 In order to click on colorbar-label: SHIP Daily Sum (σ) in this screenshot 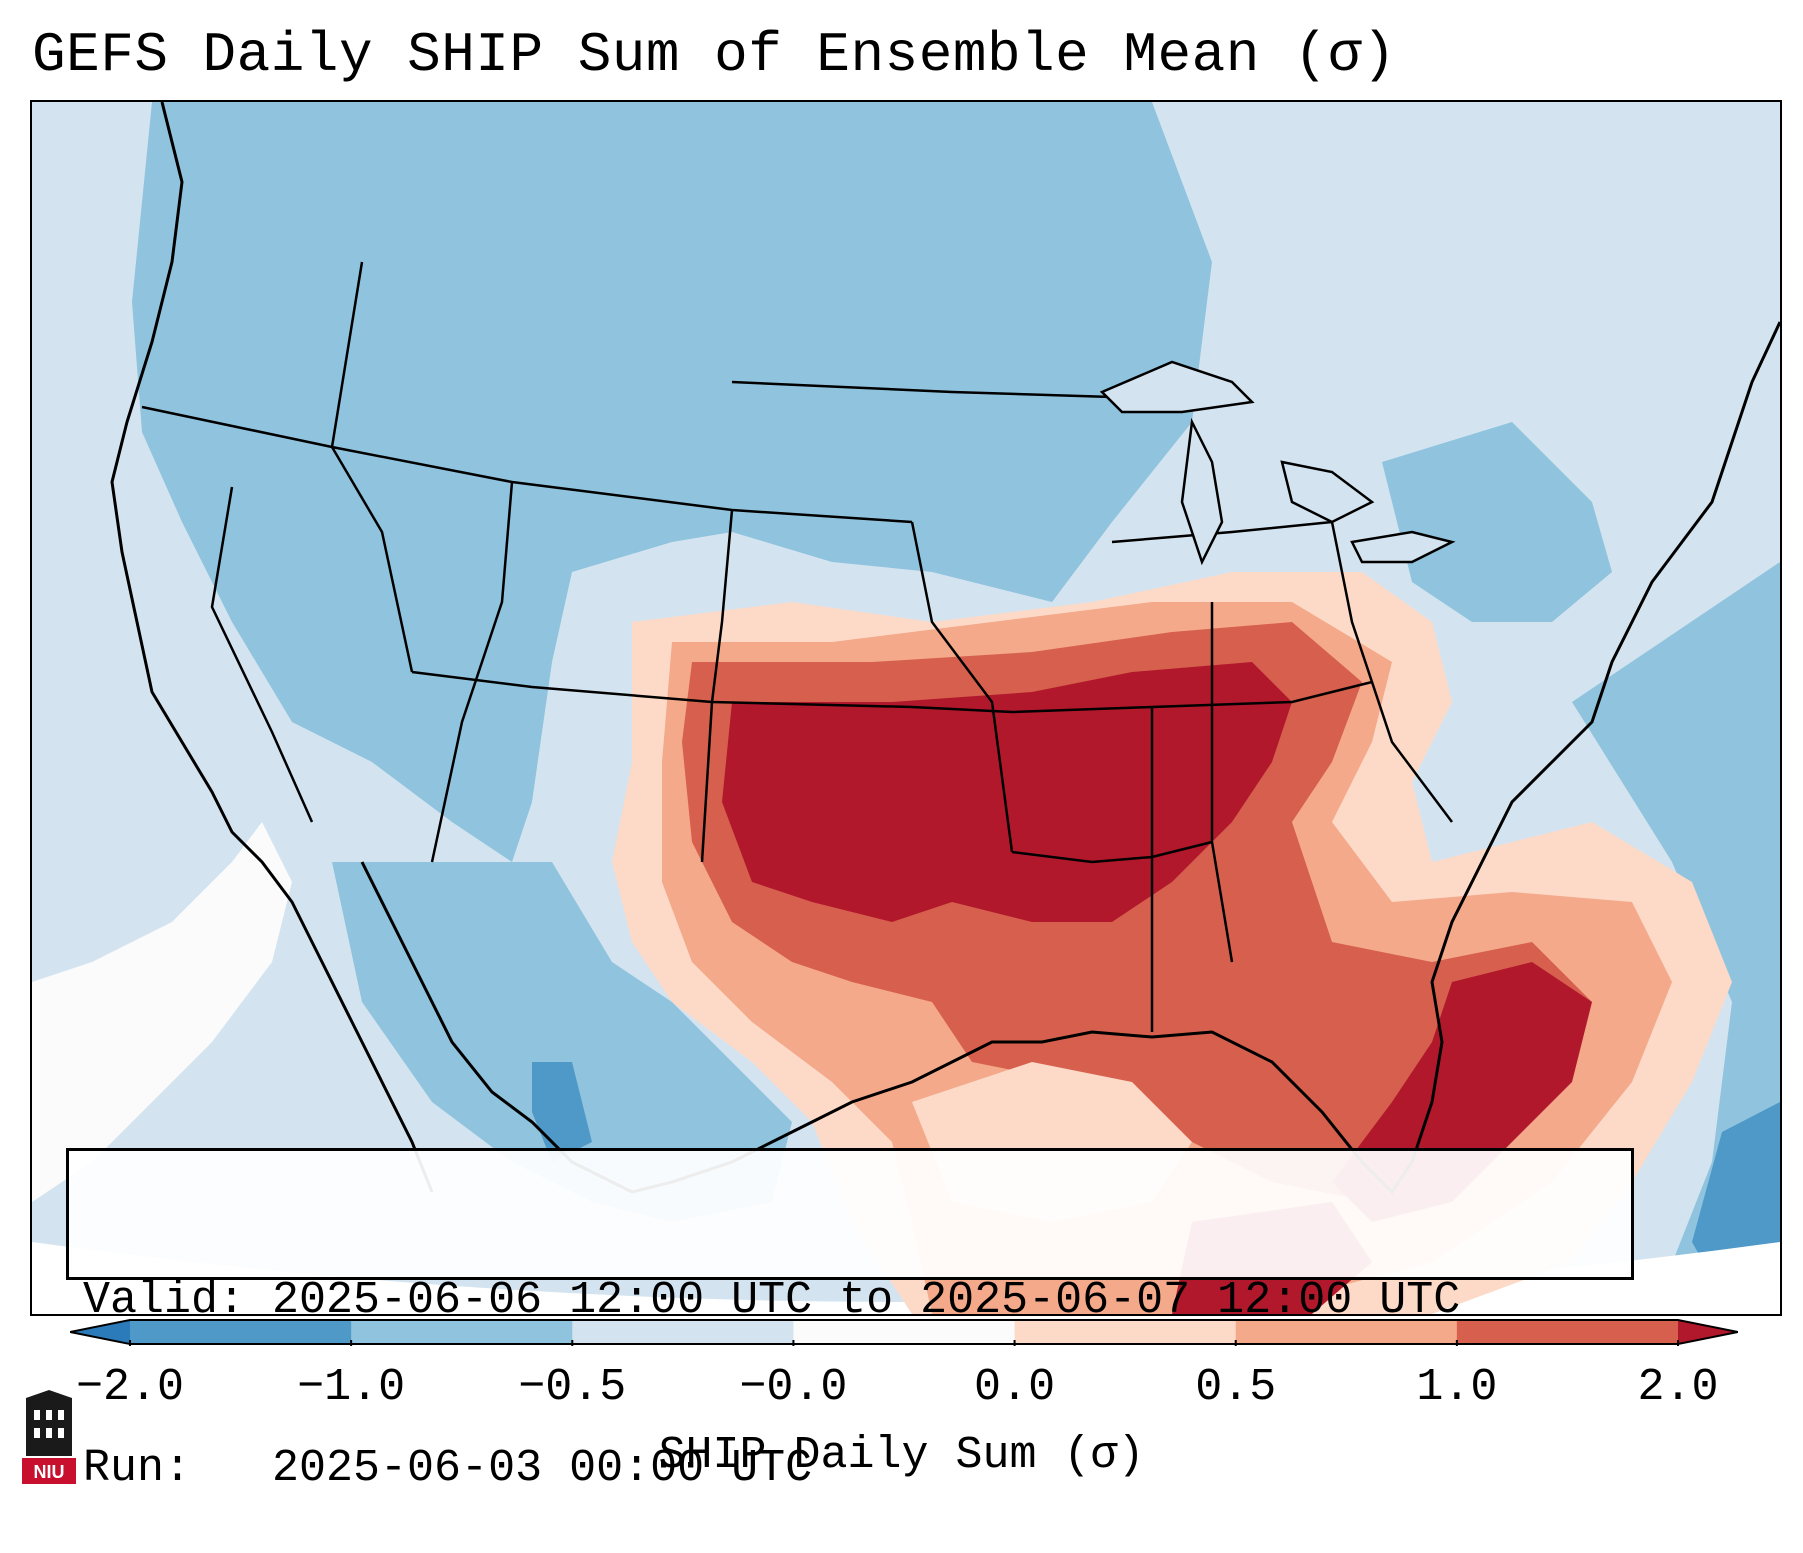, I will do `click(901, 1455)`.